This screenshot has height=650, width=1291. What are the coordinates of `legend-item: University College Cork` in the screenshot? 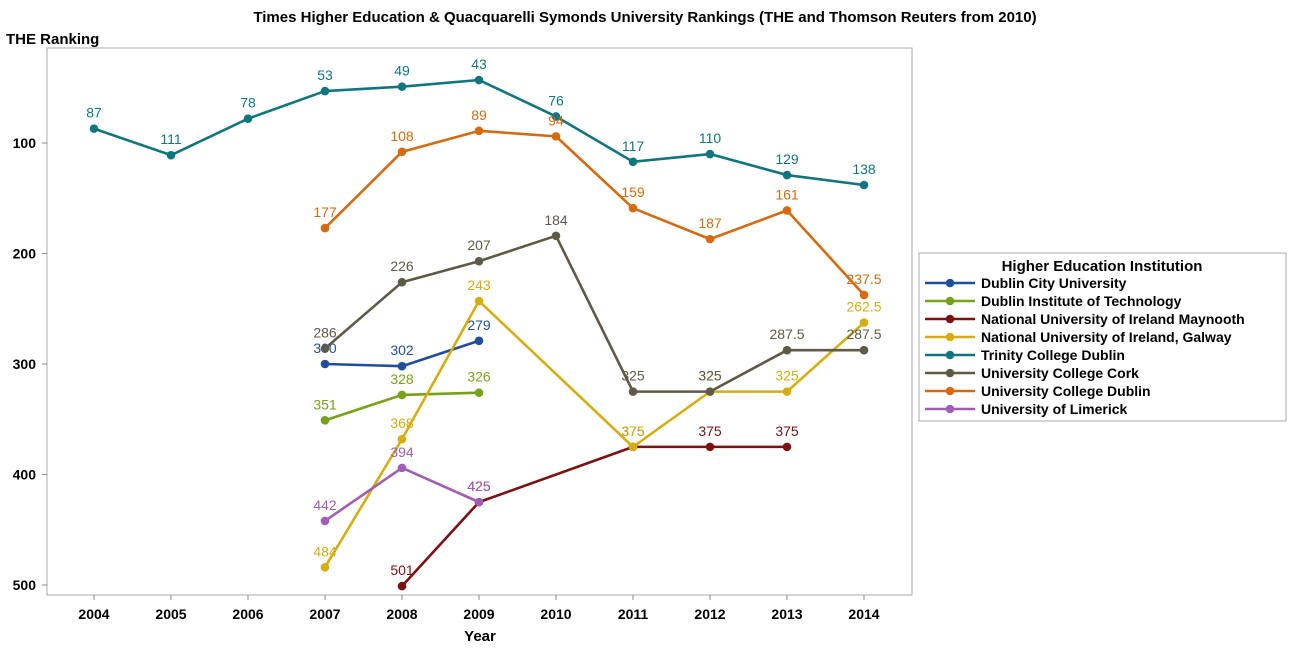 It's located at (1032, 373).